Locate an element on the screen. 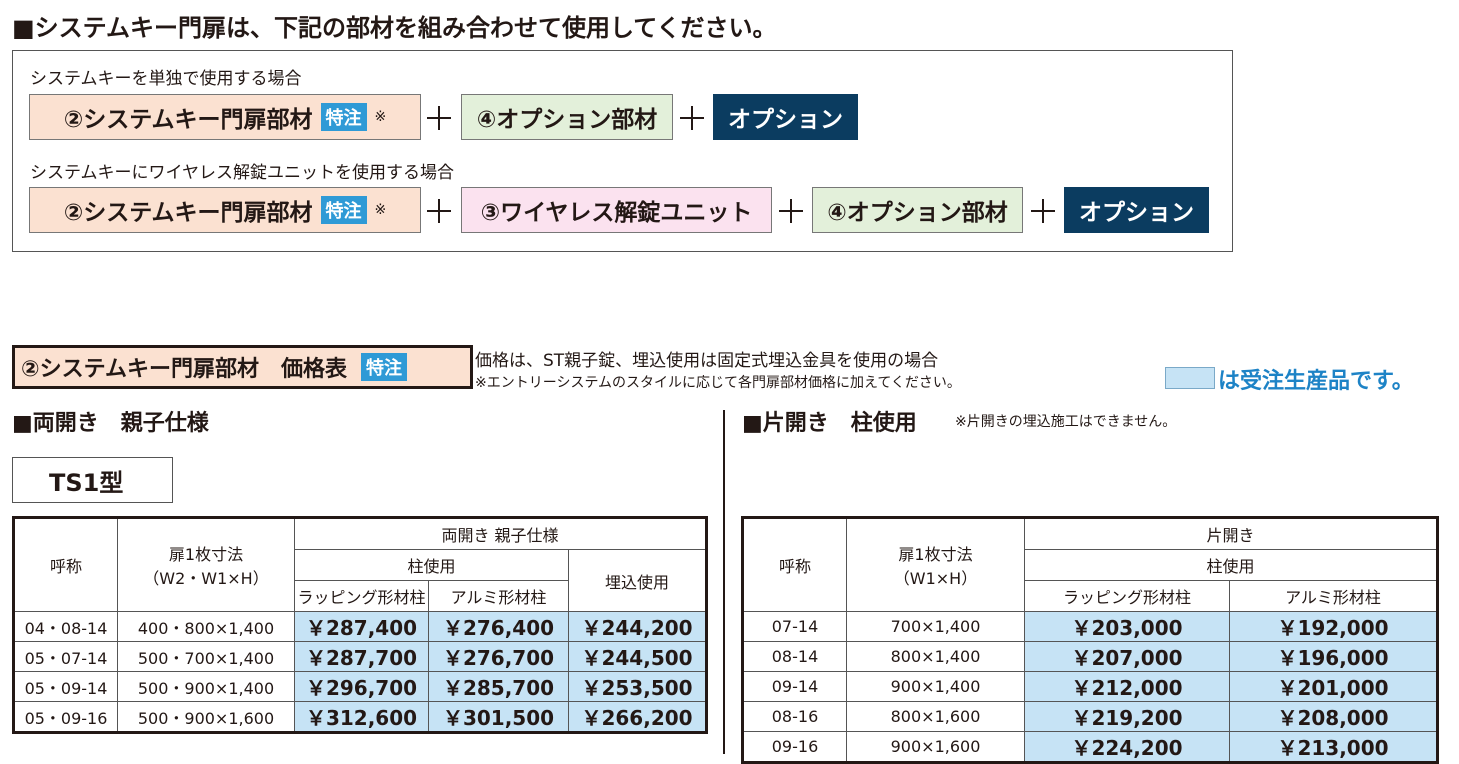  price-cell: ￥196,000 is located at coordinates (1333, 656).